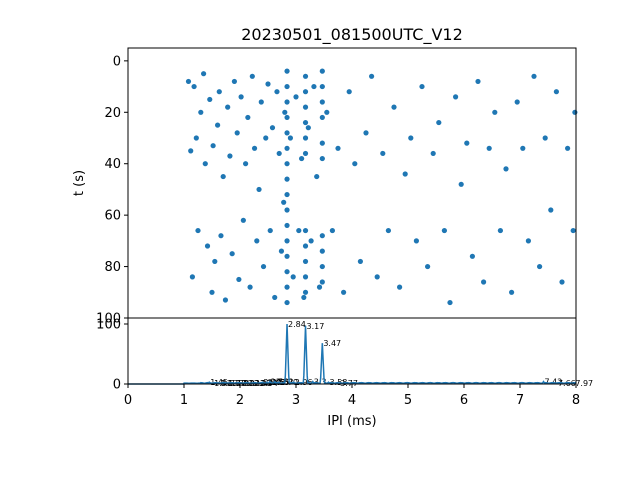 The height and width of the screenshot is (480, 640). Describe the element at coordinates (297, 324) in the screenshot. I see `ipi-peak-label: 2.84` at that location.